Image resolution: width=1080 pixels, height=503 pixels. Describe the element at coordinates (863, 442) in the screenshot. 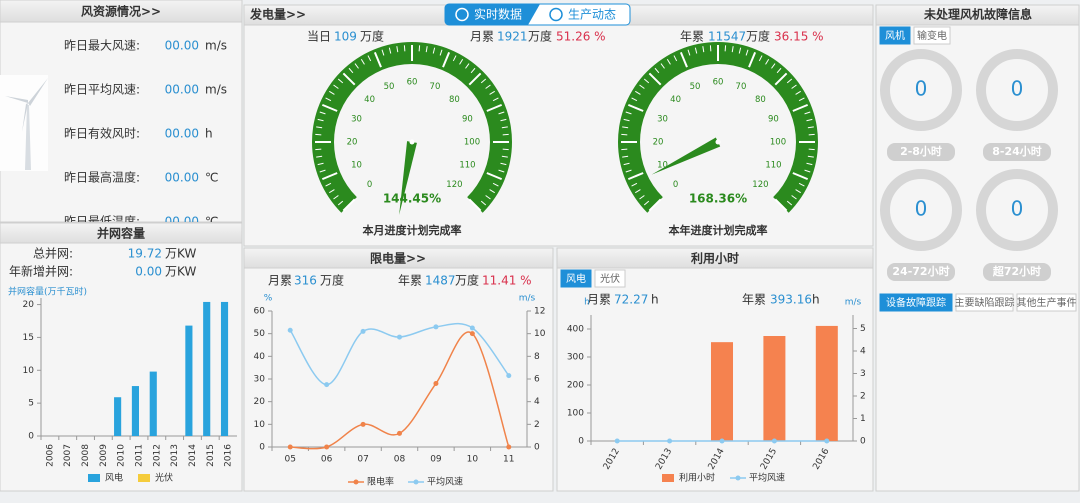

I see `y2-tick-label: 0` at that location.